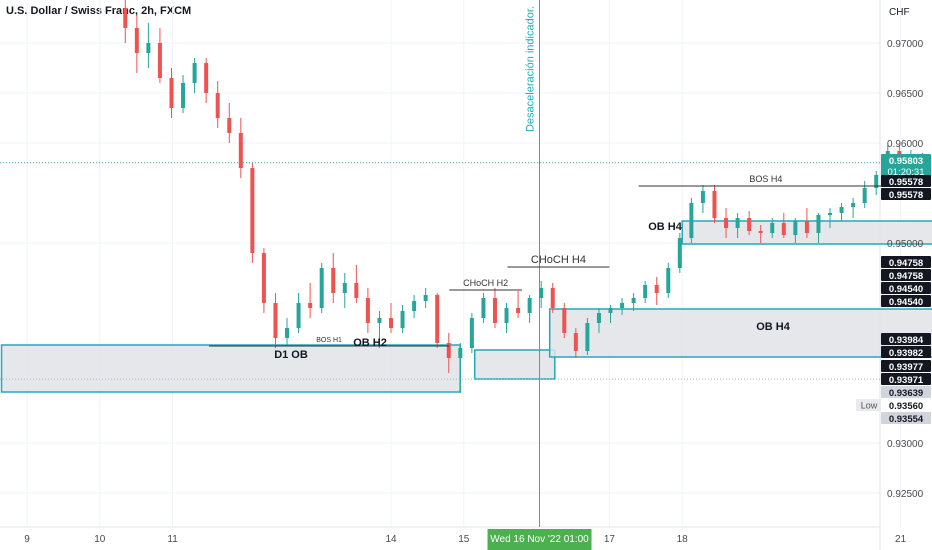  Describe the element at coordinates (906, 393) in the screenshot. I see `price-tag-label: 0.93639` at that location.